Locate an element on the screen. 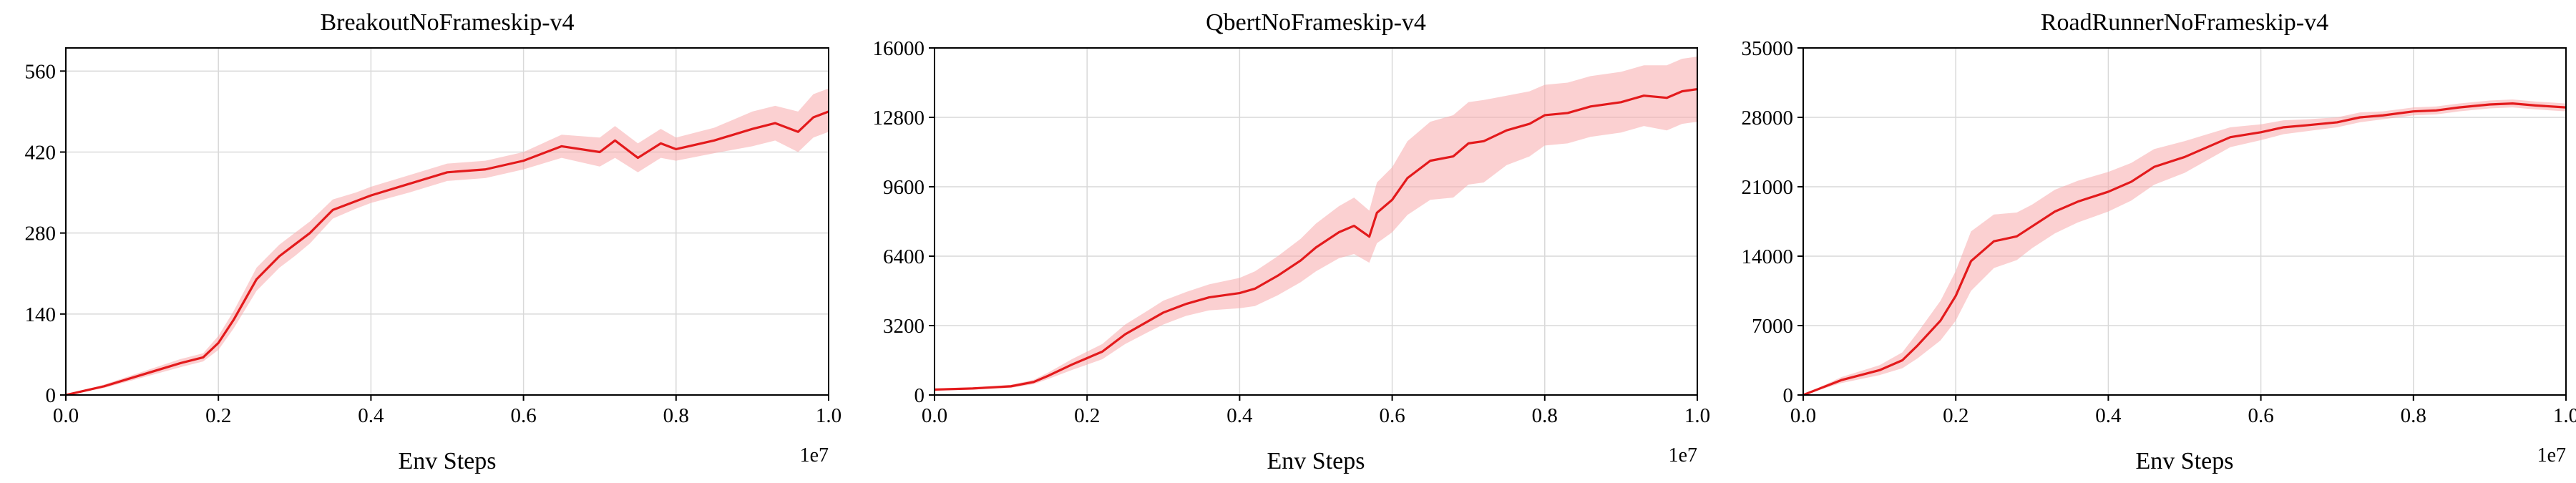 This screenshot has width=2576, height=483. y-tick-label: 560 is located at coordinates (41, 71).